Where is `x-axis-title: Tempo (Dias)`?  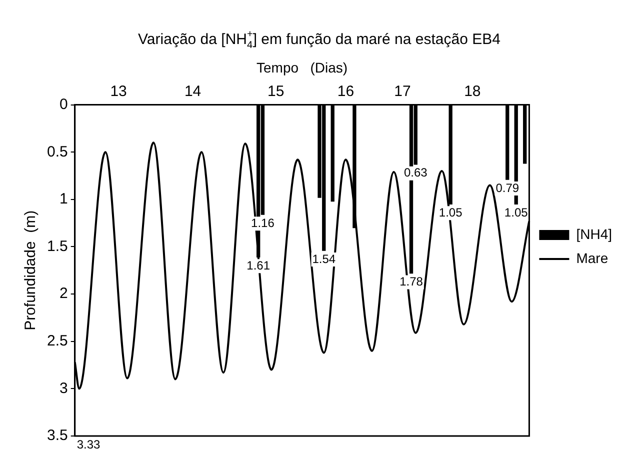 x-axis-title: Tempo (Dias) is located at coordinates (302, 67).